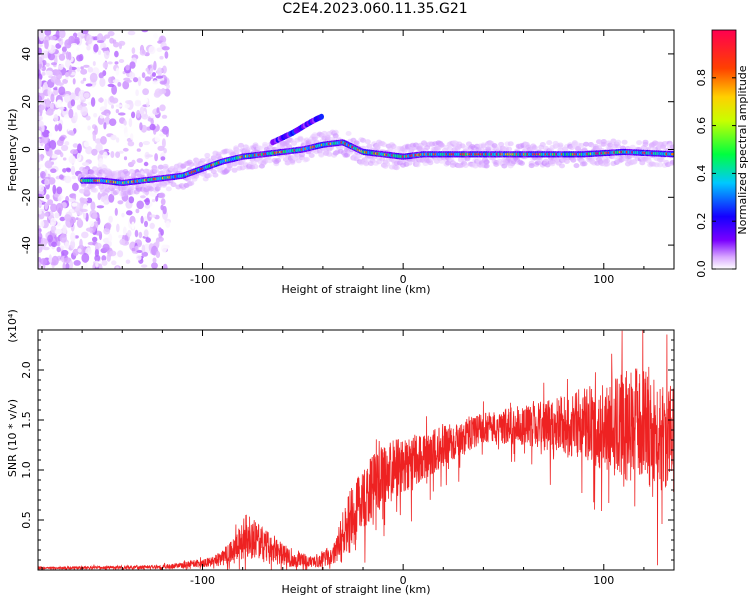 The width and height of the screenshot is (750, 600). What do you see at coordinates (355, 289) in the screenshot?
I see `spectrogram-x-axis-label: Height of straight line (km)` at bounding box center [355, 289].